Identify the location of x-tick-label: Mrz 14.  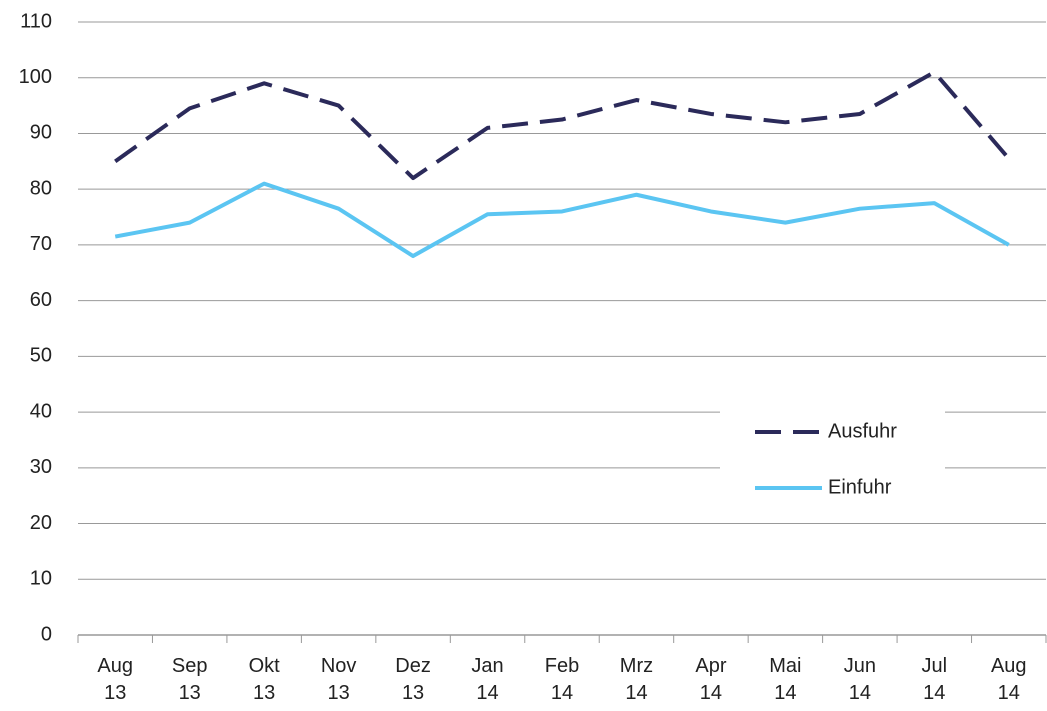
(636, 679).